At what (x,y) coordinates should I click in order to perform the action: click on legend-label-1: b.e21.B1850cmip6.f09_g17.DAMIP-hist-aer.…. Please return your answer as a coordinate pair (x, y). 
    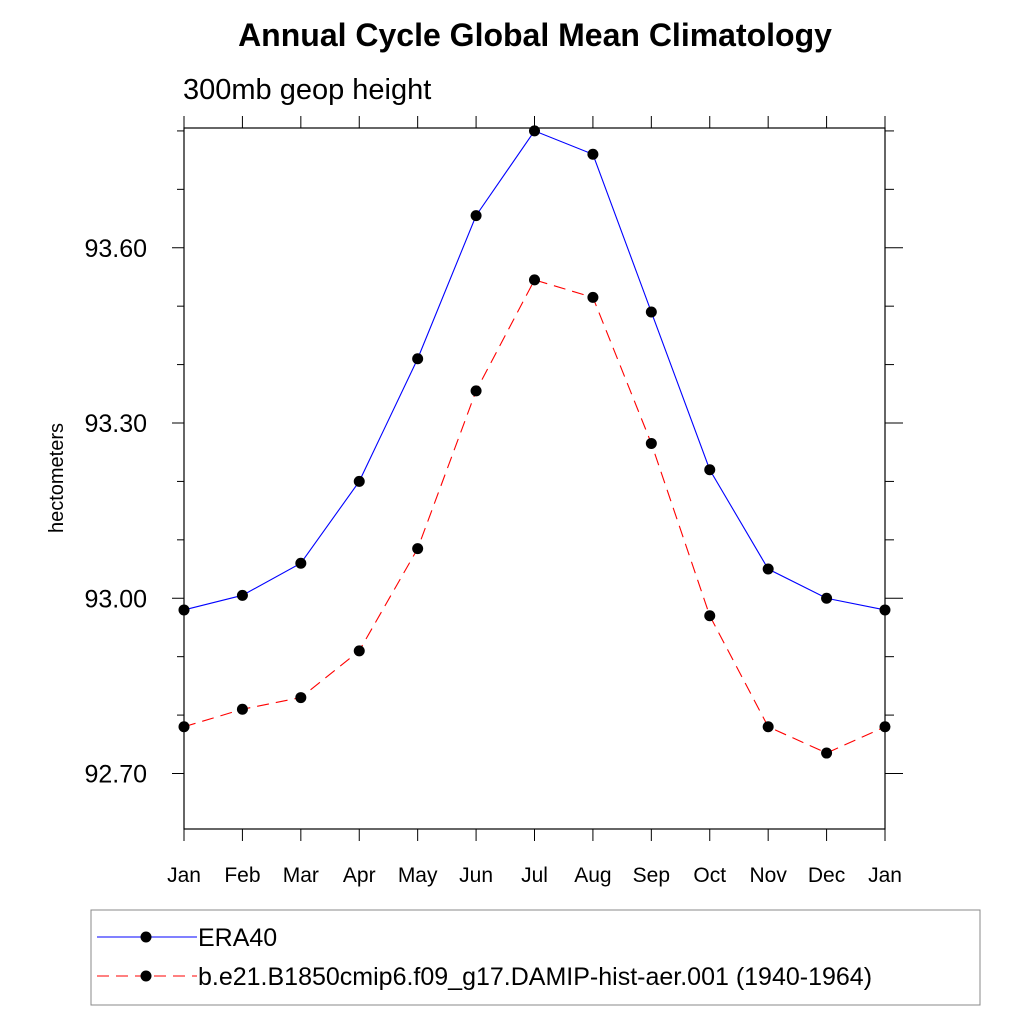
    Looking at the image, I should click on (535, 977).